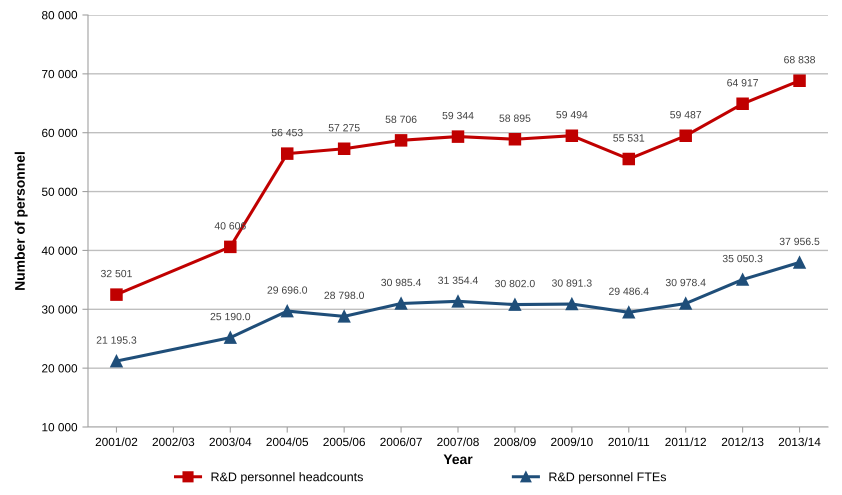 The image size is (842, 495). Describe the element at coordinates (287, 290) in the screenshot. I see `data-label: 29 696.0` at that location.